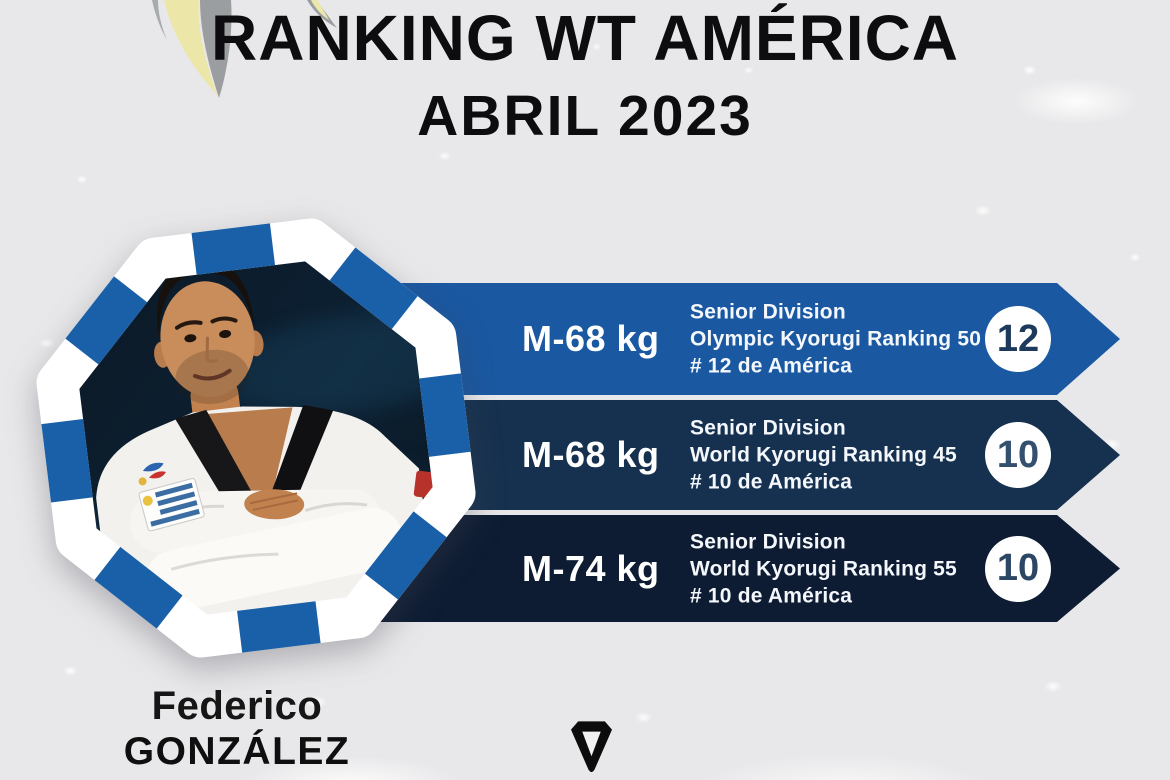 The height and width of the screenshot is (780, 1170). I want to click on rank-number: 12, so click(1018, 338).